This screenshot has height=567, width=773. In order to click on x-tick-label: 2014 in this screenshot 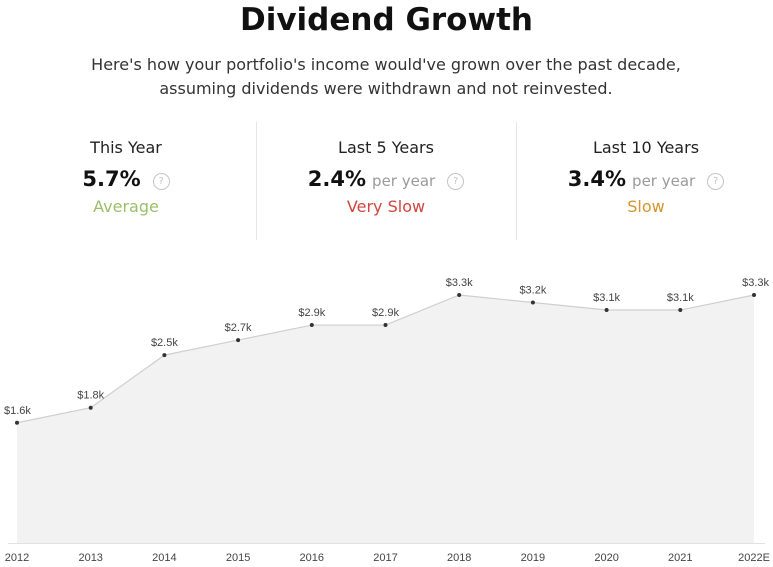, I will do `click(164, 558)`.